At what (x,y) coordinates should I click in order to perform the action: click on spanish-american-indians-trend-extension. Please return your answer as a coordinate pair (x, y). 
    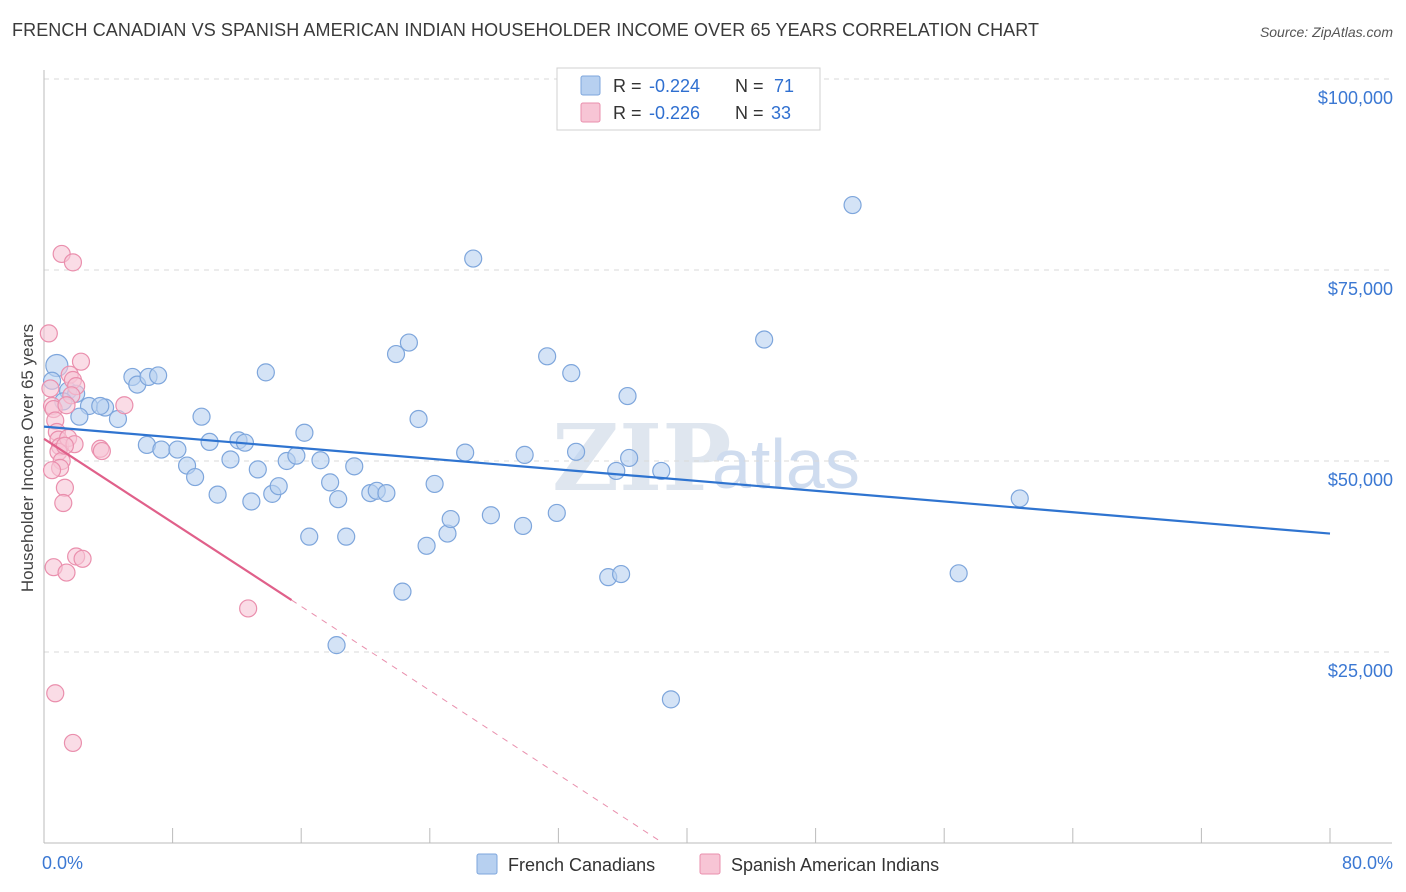
    Looking at the image, I should click on (477, 721).